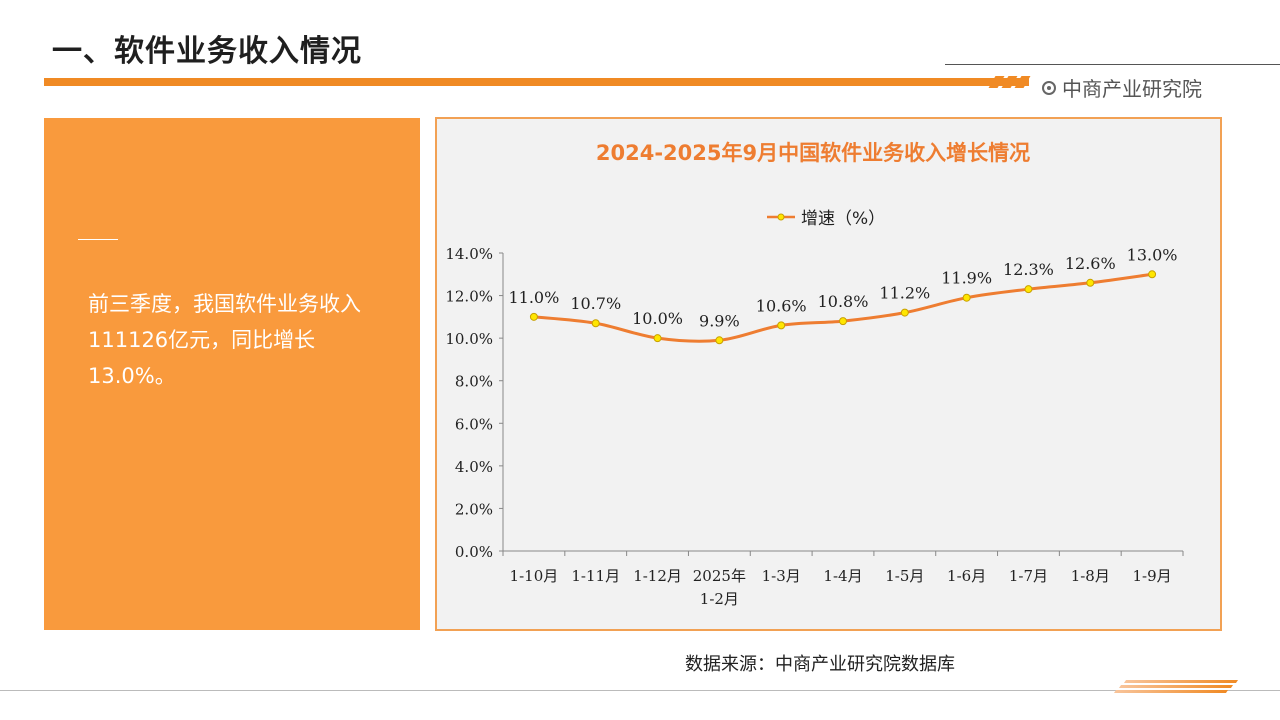 This screenshot has height=720, width=1280. I want to click on data-label: 13.0%, so click(1152, 254).